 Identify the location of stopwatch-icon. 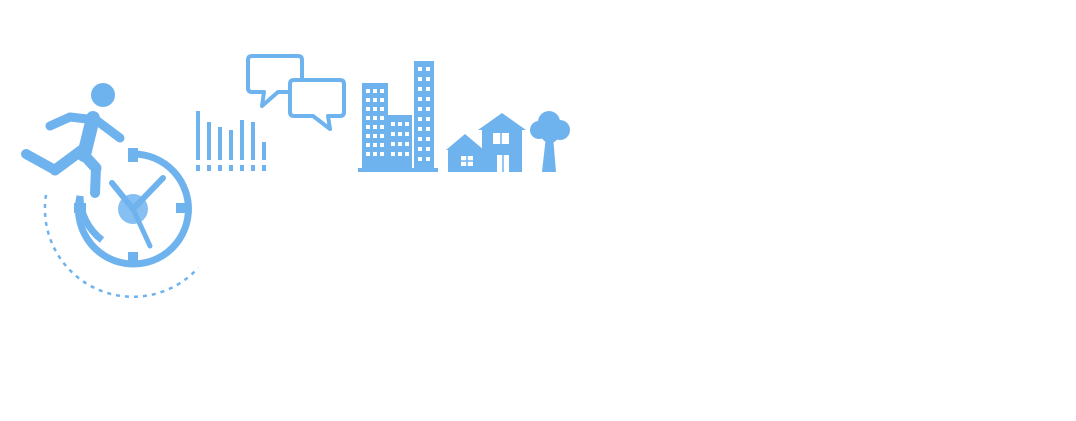
(133, 208).